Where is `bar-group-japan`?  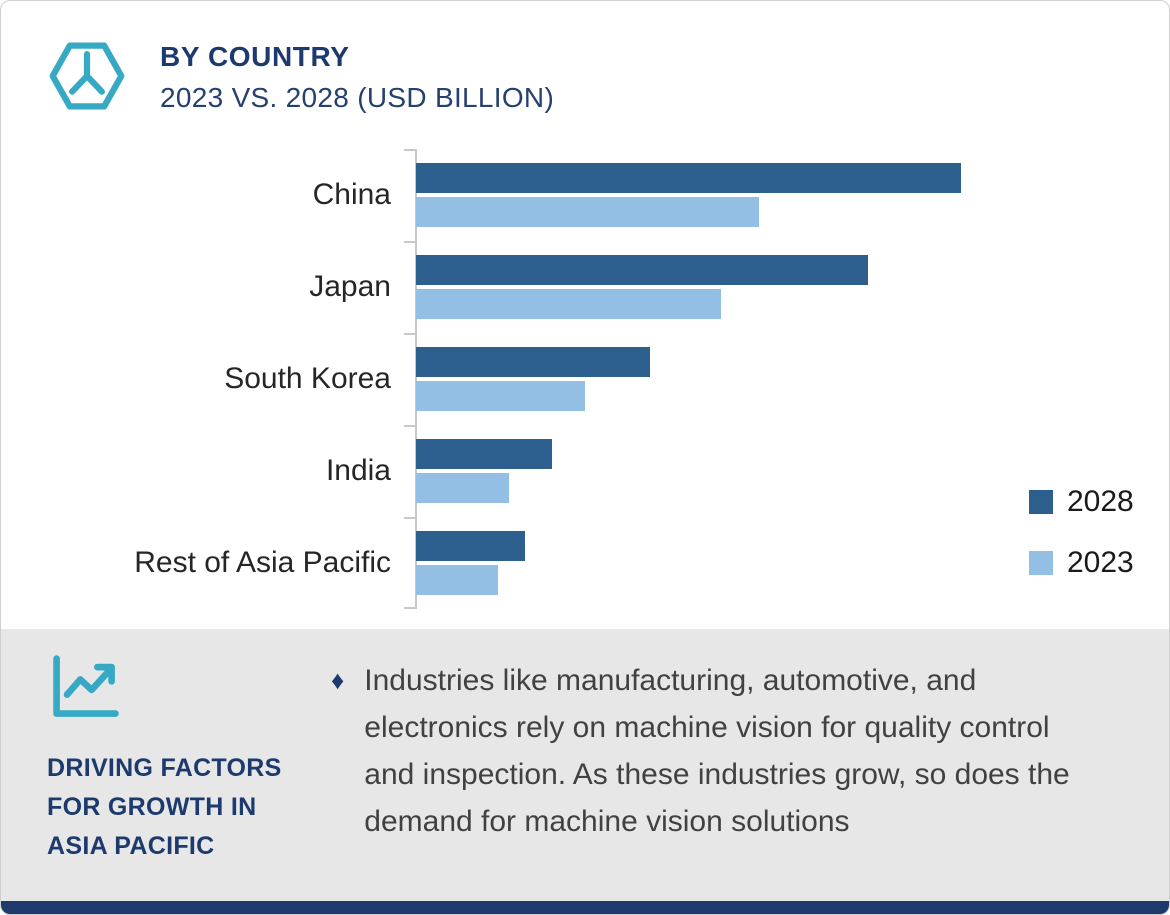 bar-group-japan is located at coordinates (688, 287).